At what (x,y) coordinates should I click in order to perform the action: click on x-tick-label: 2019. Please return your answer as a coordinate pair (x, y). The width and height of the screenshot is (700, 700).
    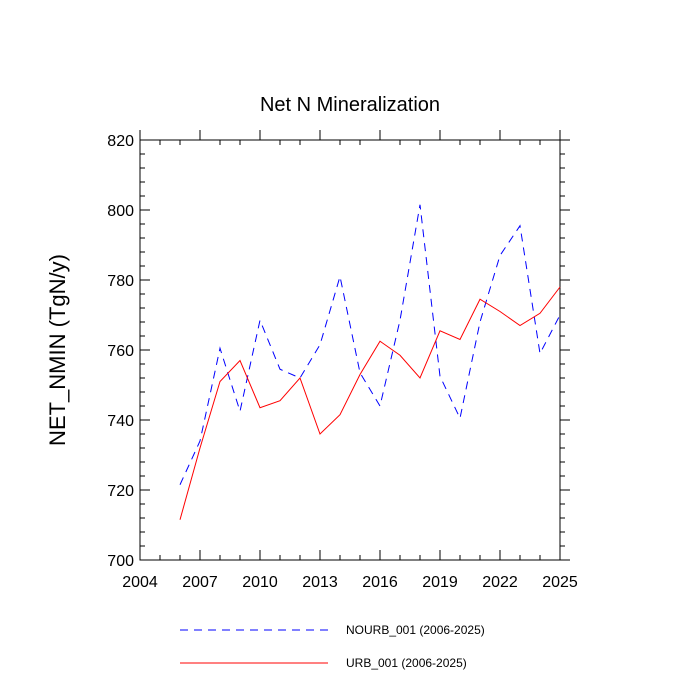
    Looking at the image, I should click on (440, 582).